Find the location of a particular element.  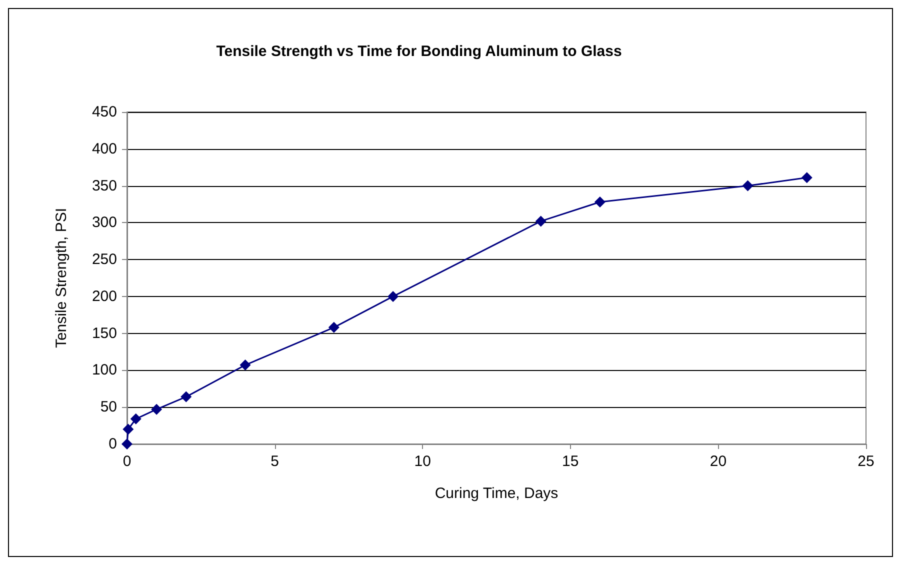

y-tick-label: 450 is located at coordinates (104, 112).